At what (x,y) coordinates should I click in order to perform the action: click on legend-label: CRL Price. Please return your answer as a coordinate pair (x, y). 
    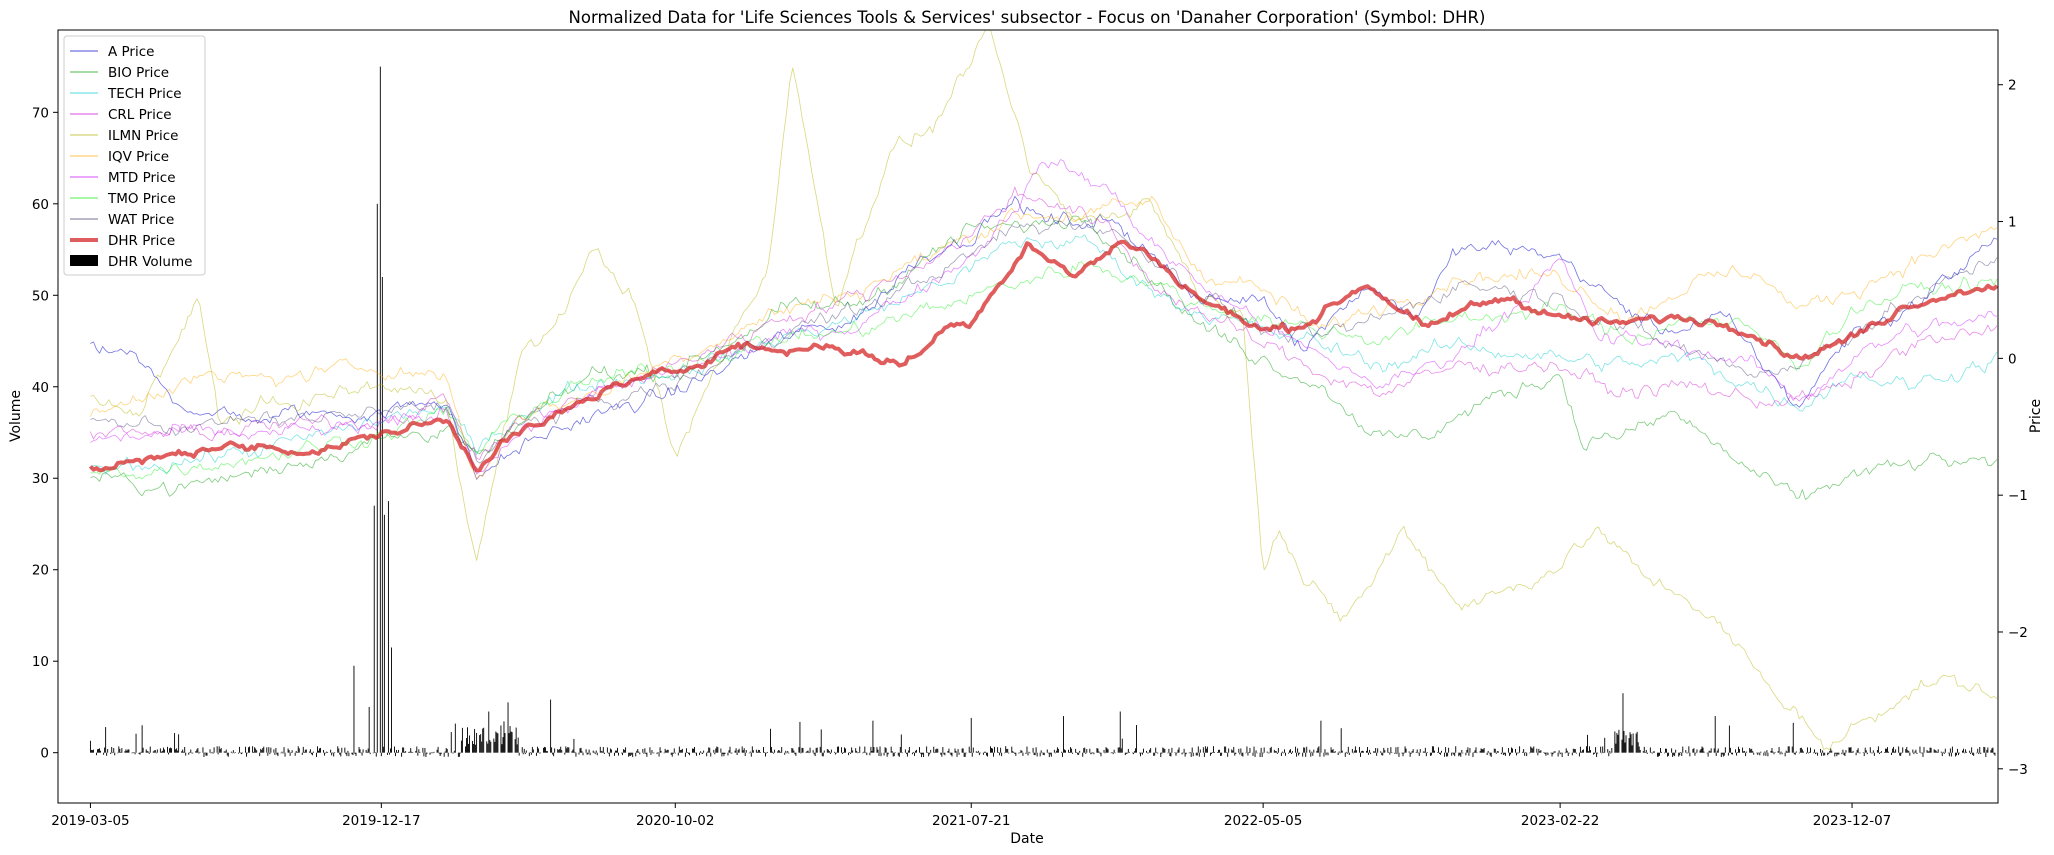
    Looking at the image, I should click on (140, 115).